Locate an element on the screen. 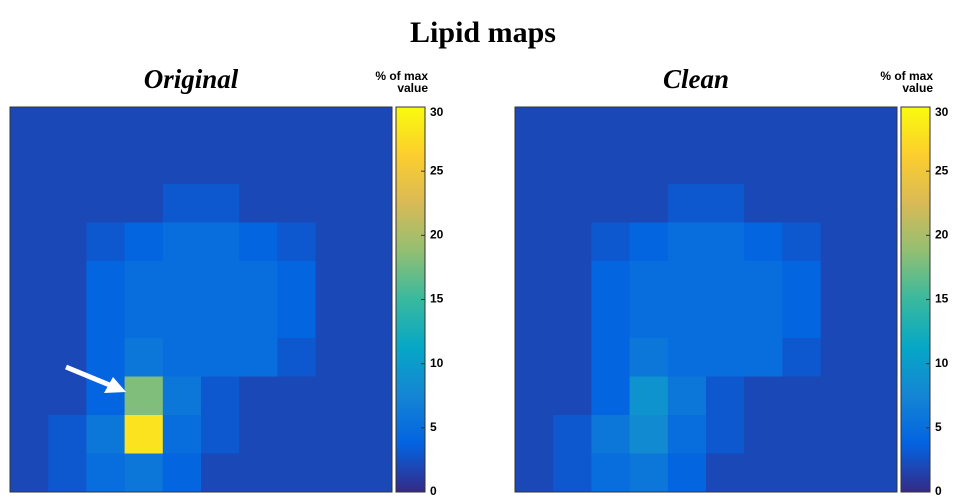 The image size is (965, 497). colorbar-tick-label: 20 is located at coordinates (437, 235).